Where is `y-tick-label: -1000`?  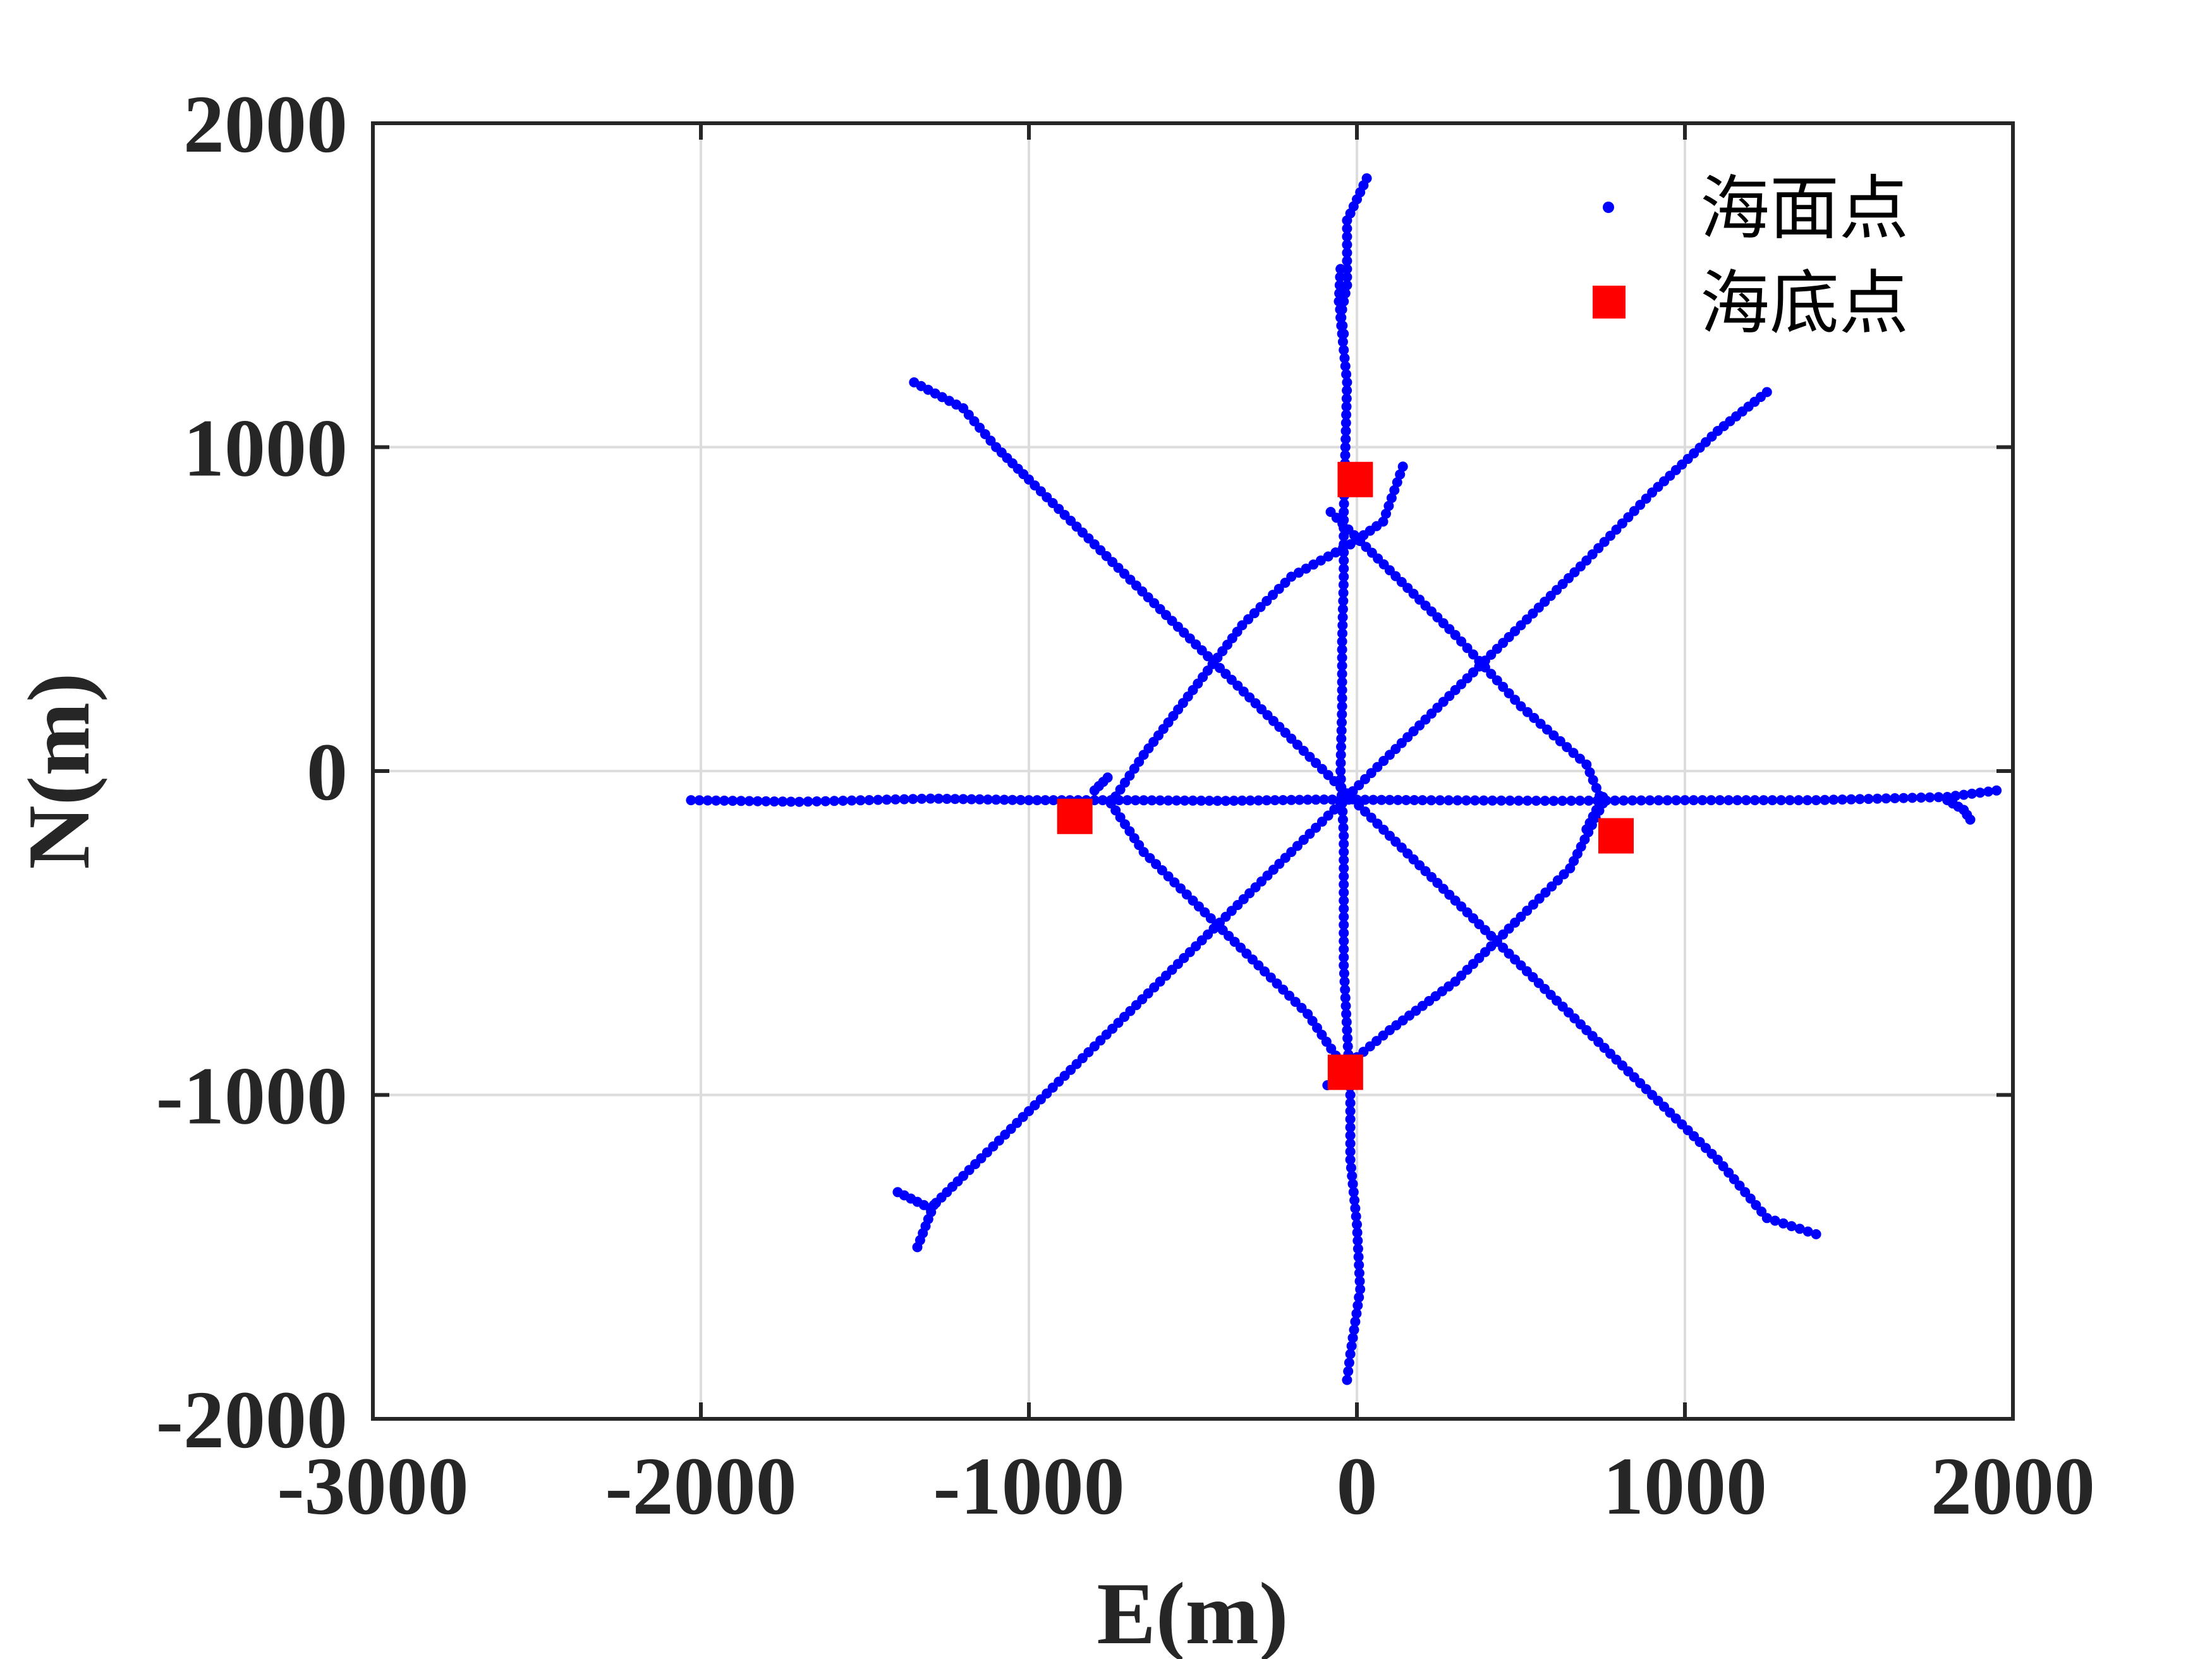 y-tick-label: -1000 is located at coordinates (252, 1096).